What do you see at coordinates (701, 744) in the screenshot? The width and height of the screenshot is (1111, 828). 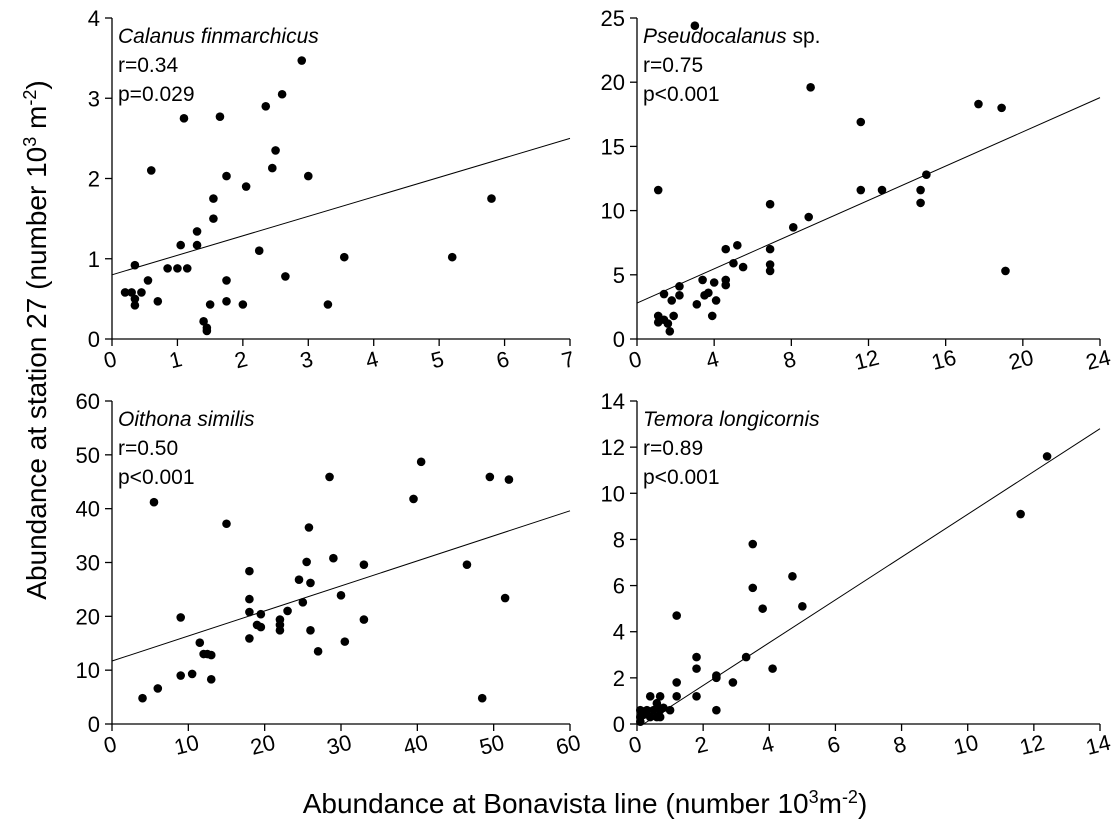 I see `x-tick-label: 2` at bounding box center [701, 744].